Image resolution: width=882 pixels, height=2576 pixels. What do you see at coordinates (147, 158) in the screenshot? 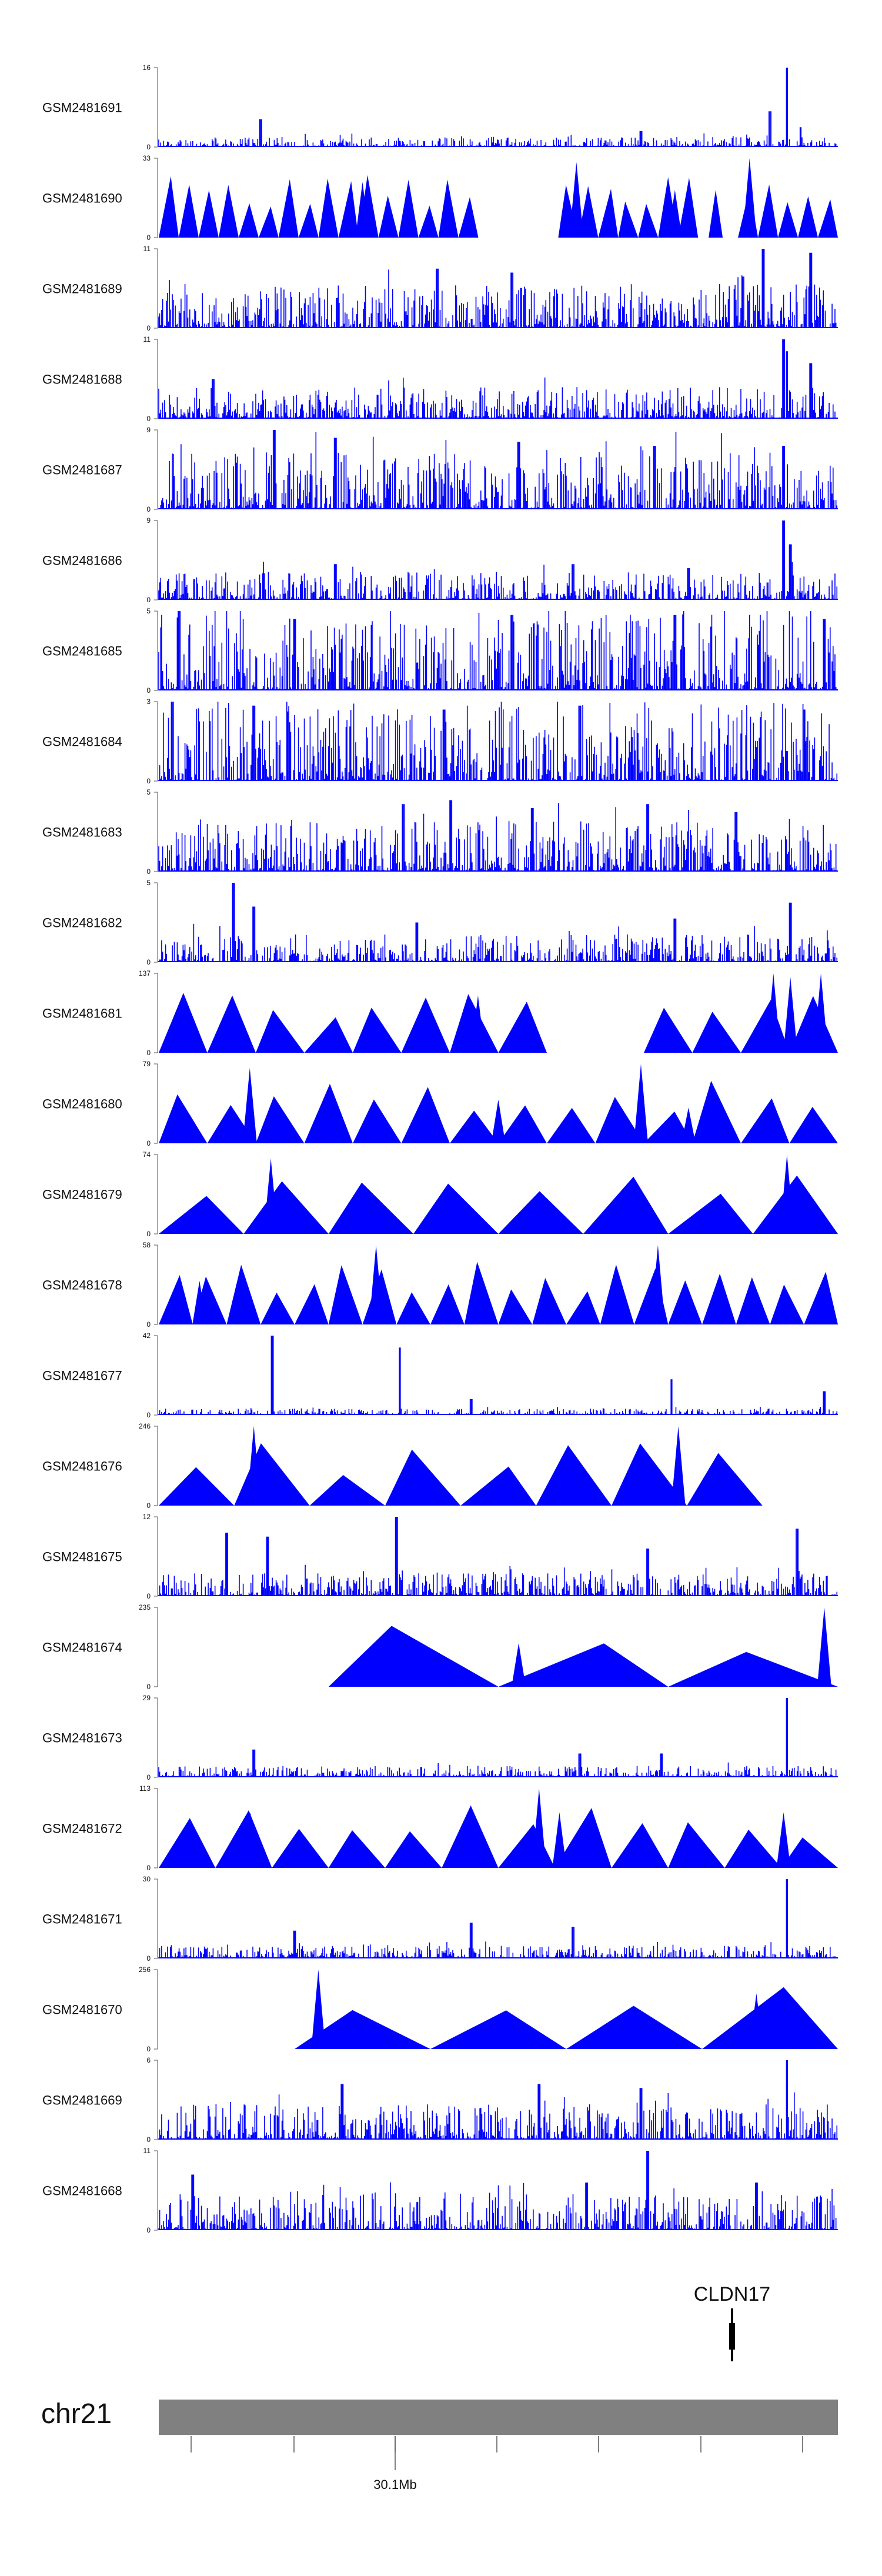
I see `y-tick-label-max: 33` at bounding box center [147, 158].